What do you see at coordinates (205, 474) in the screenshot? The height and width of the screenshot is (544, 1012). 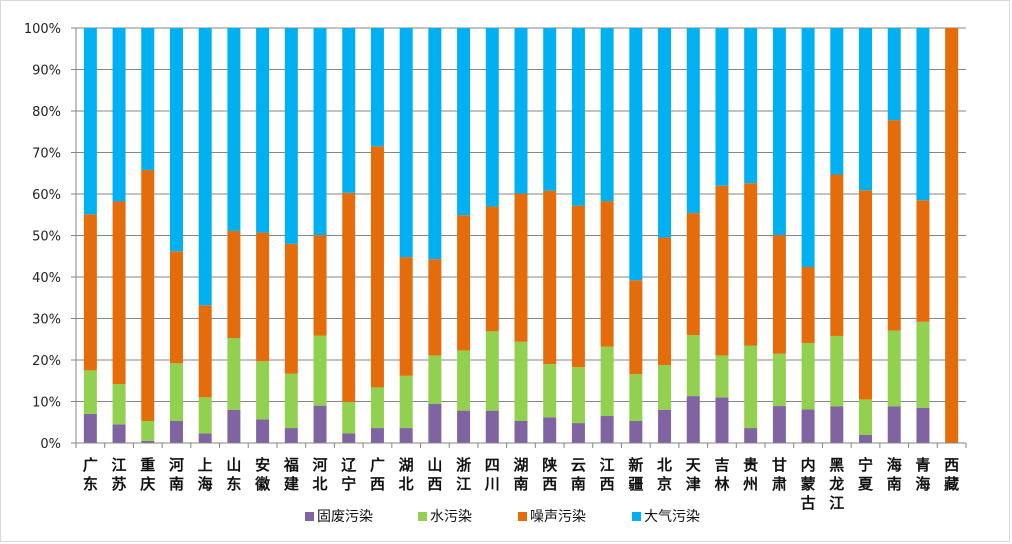 I see `x-category-label: 上海` at bounding box center [205, 474].